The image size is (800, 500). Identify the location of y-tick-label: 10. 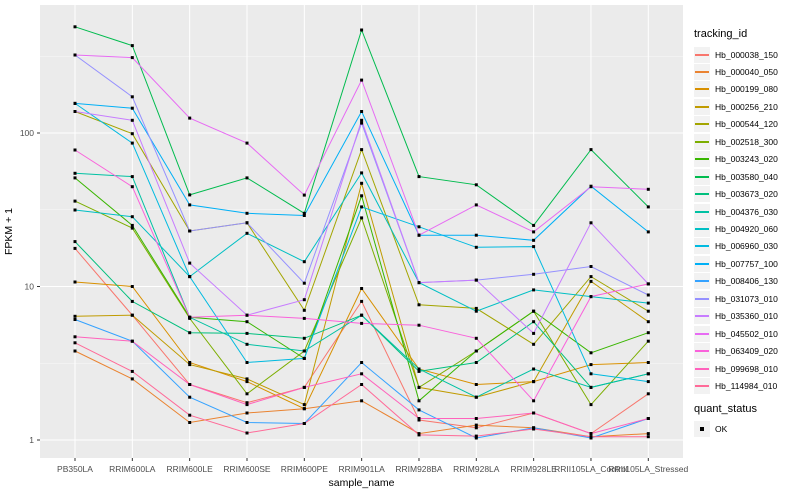
(30, 287).